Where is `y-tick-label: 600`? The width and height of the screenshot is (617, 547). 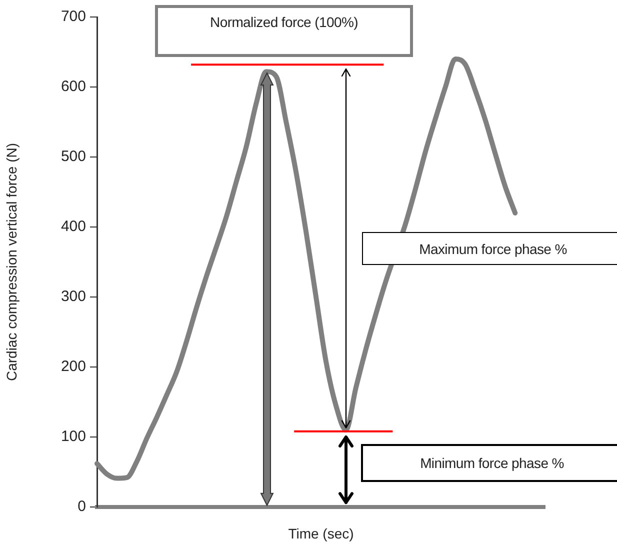 y-tick-label: 600 is located at coordinates (73, 87).